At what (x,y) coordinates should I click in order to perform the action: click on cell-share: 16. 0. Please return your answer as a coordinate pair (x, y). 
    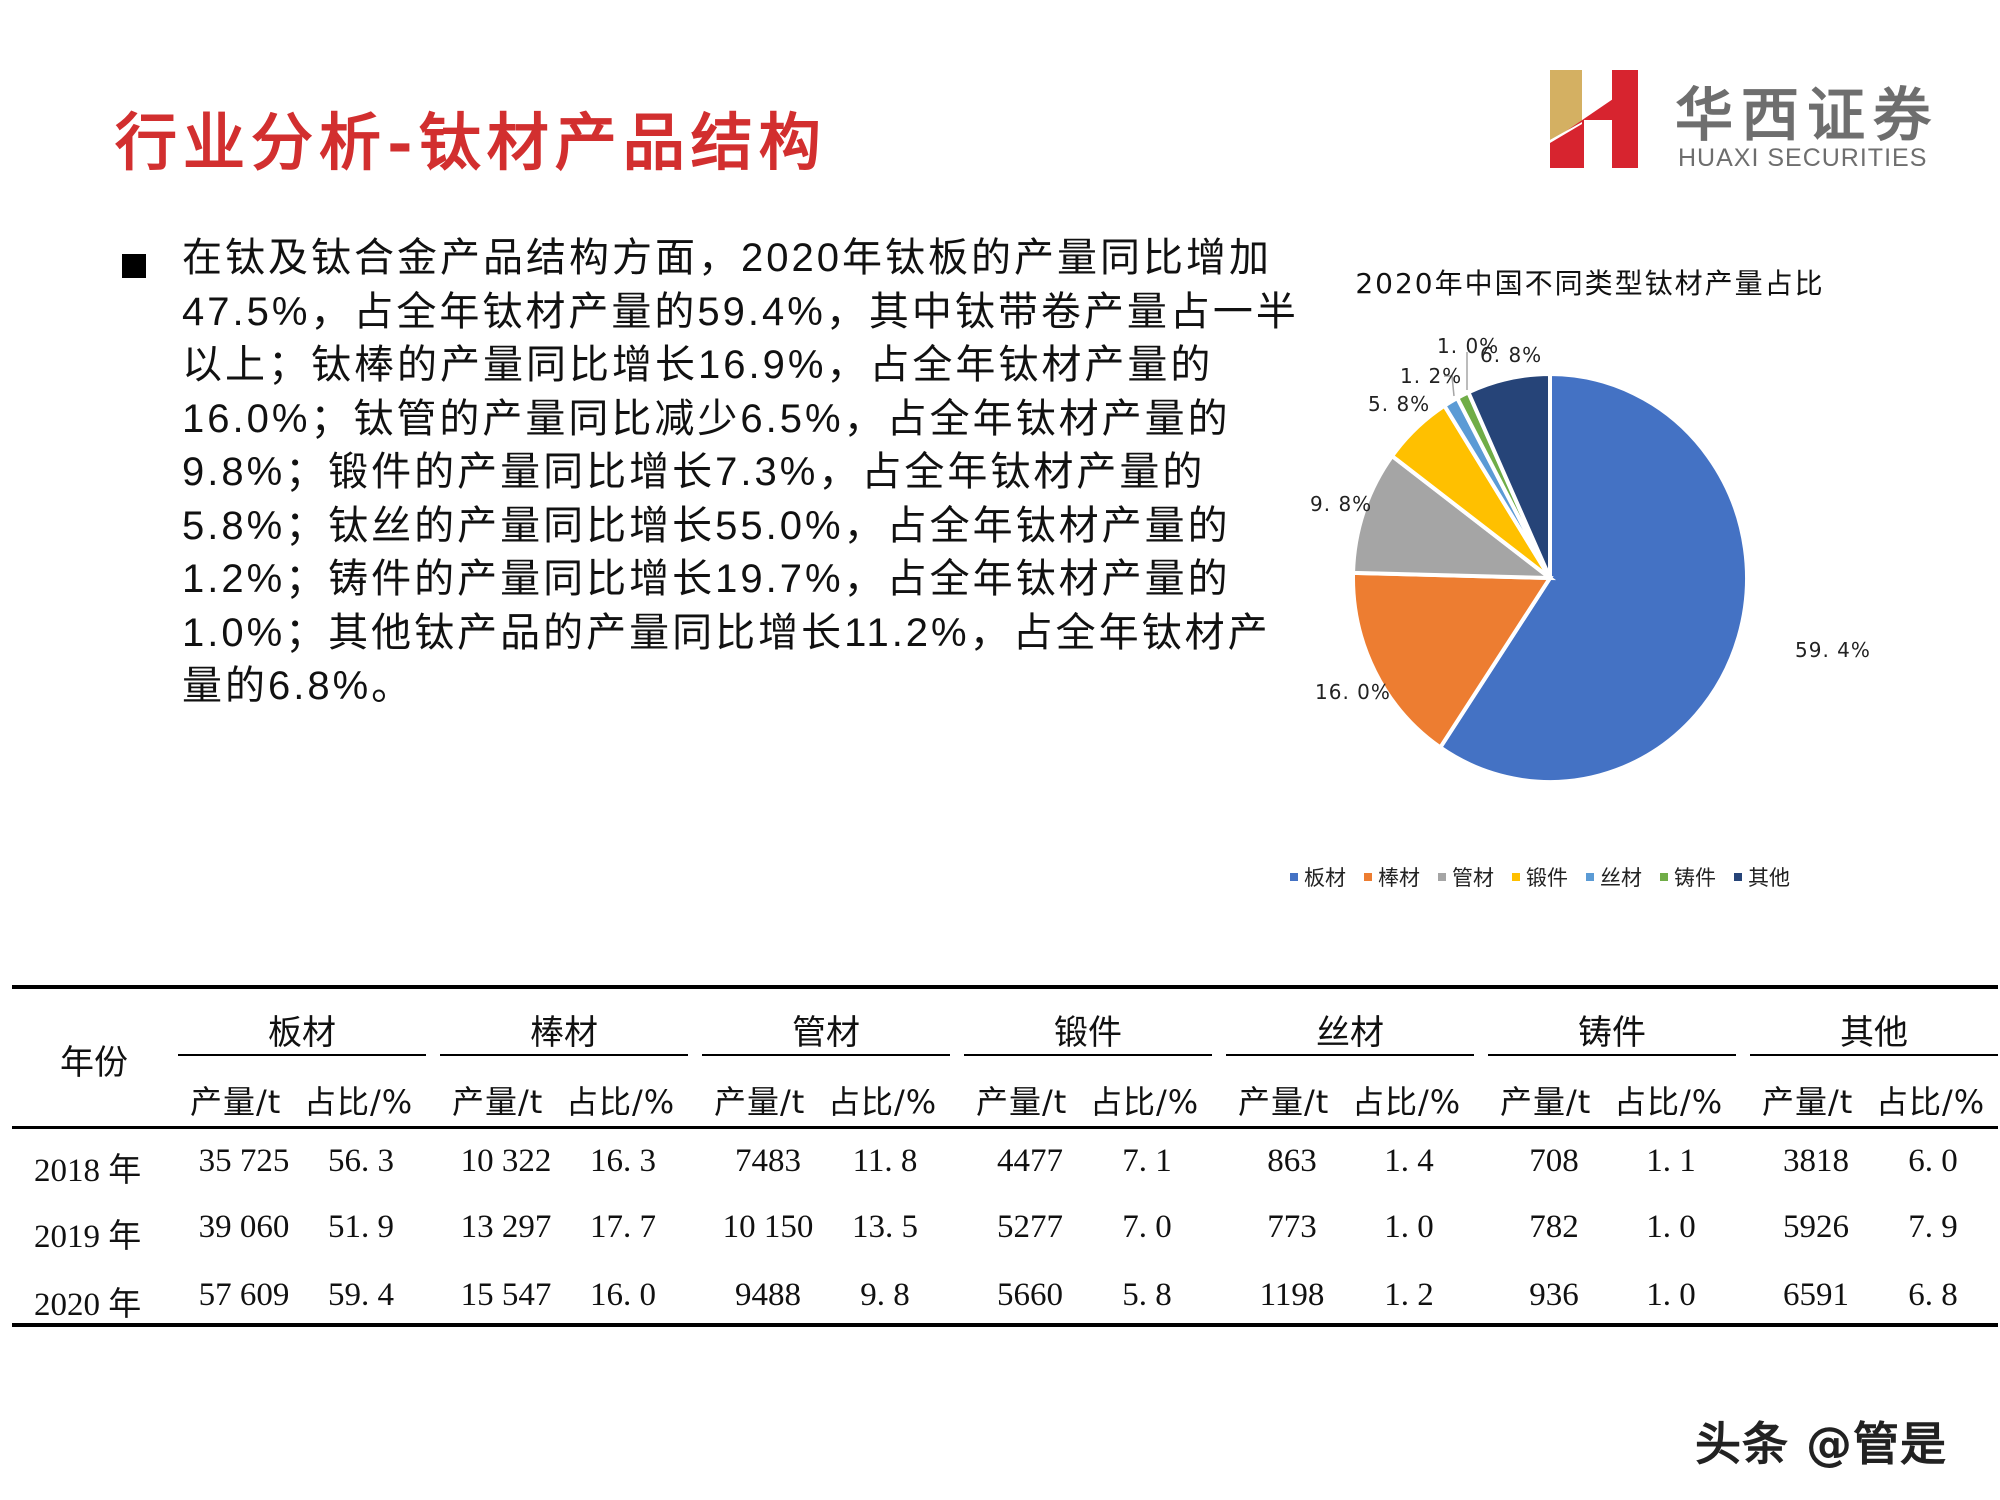
    Looking at the image, I should click on (623, 1295).